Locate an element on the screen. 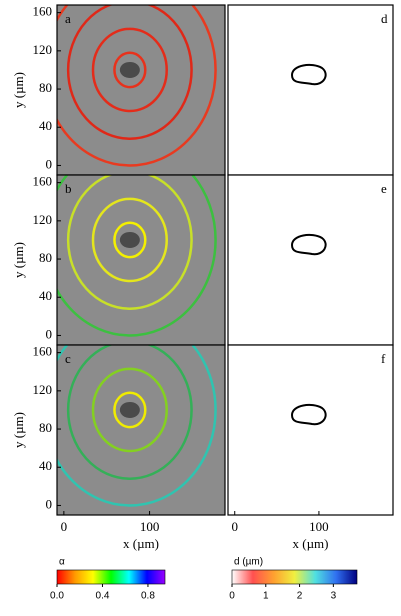 This screenshot has width=401, height=616. colorbar-tick-label: 2 is located at coordinates (300, 596).